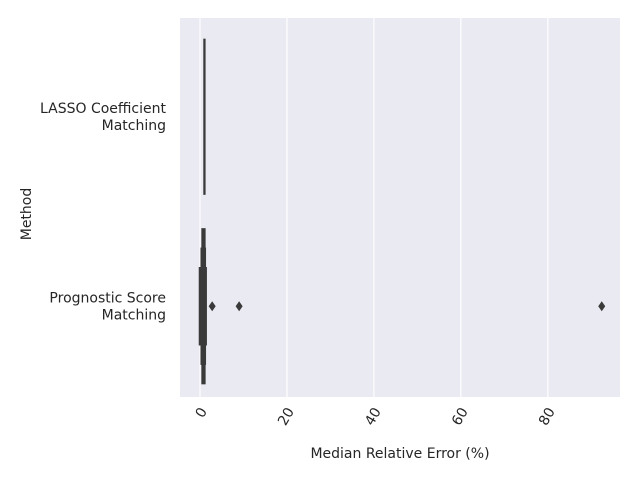 This screenshot has width=640, height=480. I want to click on y-tick-label: Prognostic Score Matching, so click(107, 306).